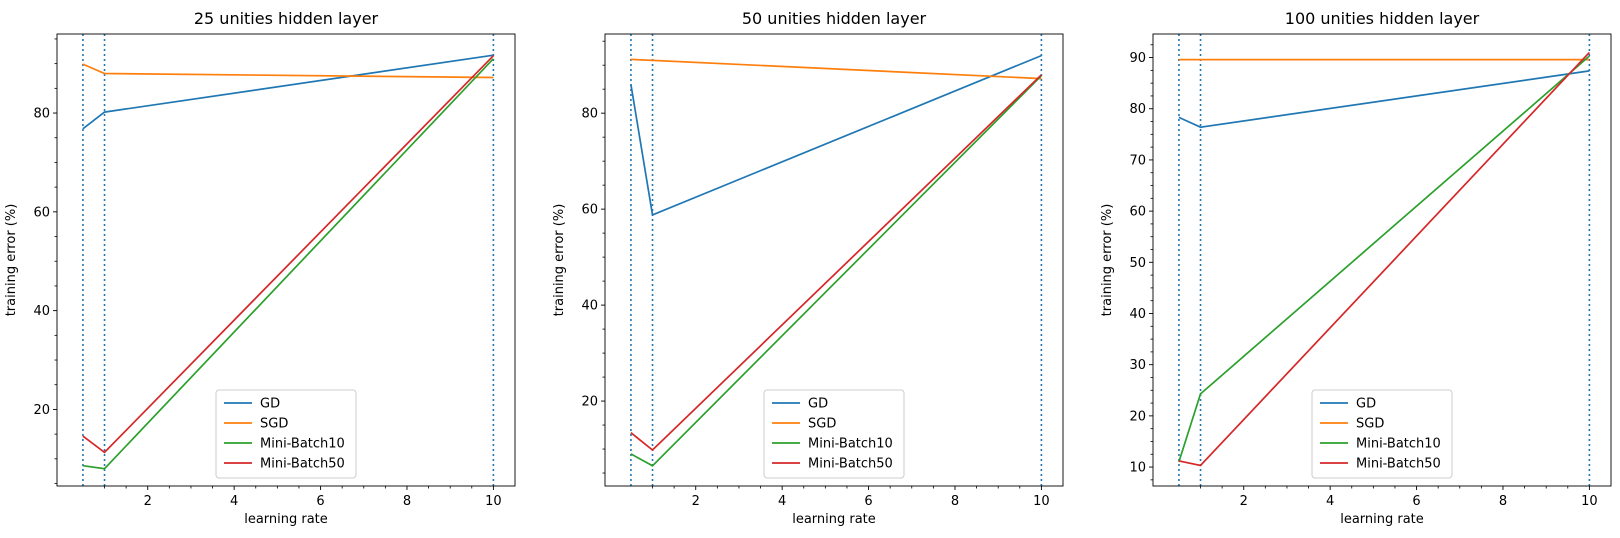 Image resolution: width=1620 pixels, height=538 pixels. I want to click on y-tick-label: 30, so click(1137, 365).